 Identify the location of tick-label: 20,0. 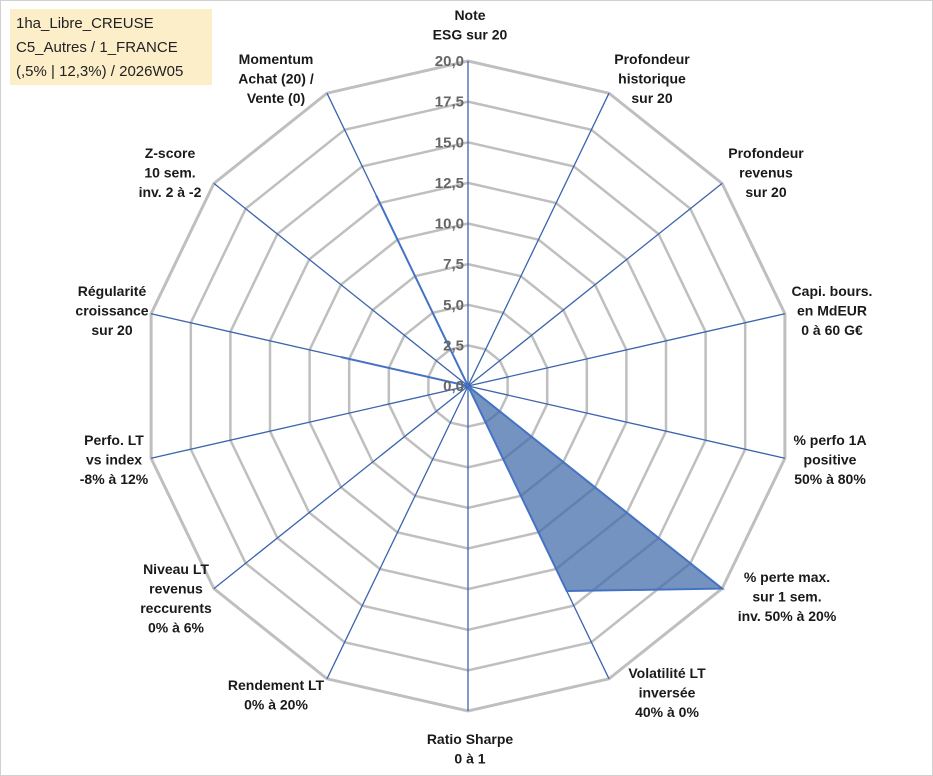
(449, 61).